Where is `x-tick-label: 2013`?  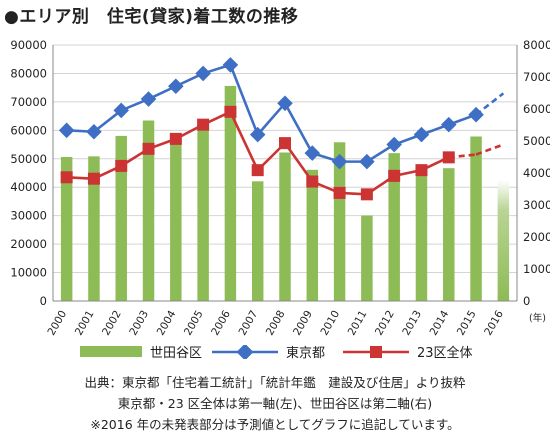
x-tick-label: 2013 is located at coordinates (412, 323).